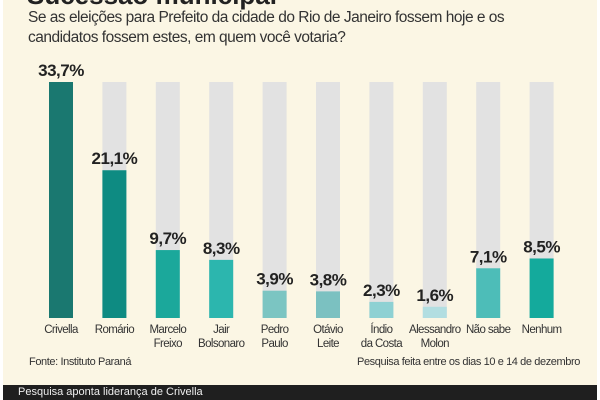  Describe the element at coordinates (221, 248) in the screenshot. I see `value-label: 8,3%` at that location.